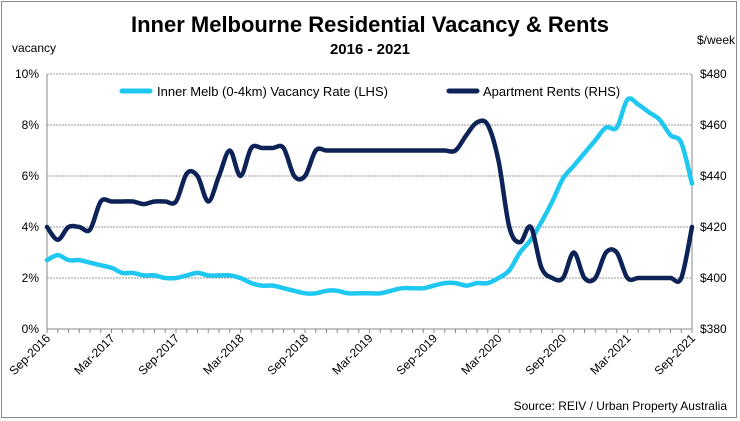  I want to click on left-tick-label: 10%, so click(27, 74).